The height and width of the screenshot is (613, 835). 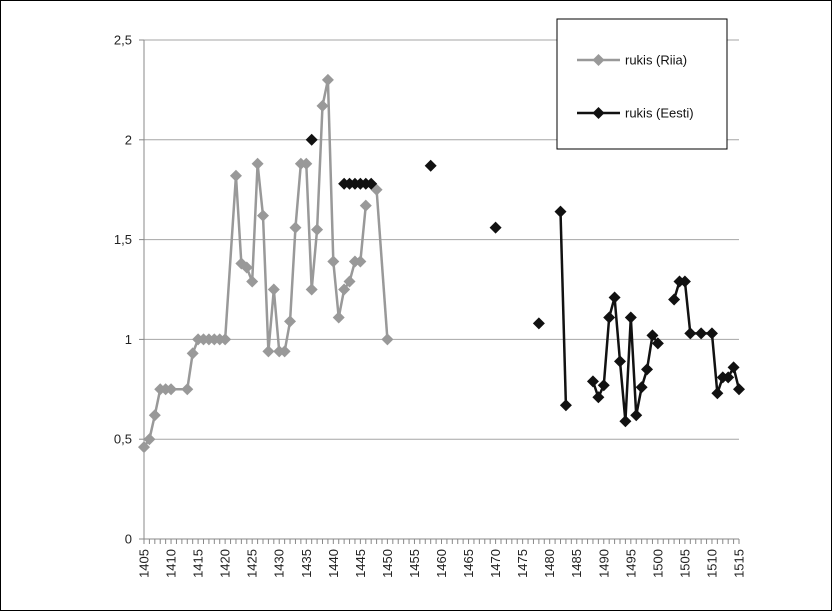 I want to click on x-tick-label: 1485, so click(x=576, y=563).